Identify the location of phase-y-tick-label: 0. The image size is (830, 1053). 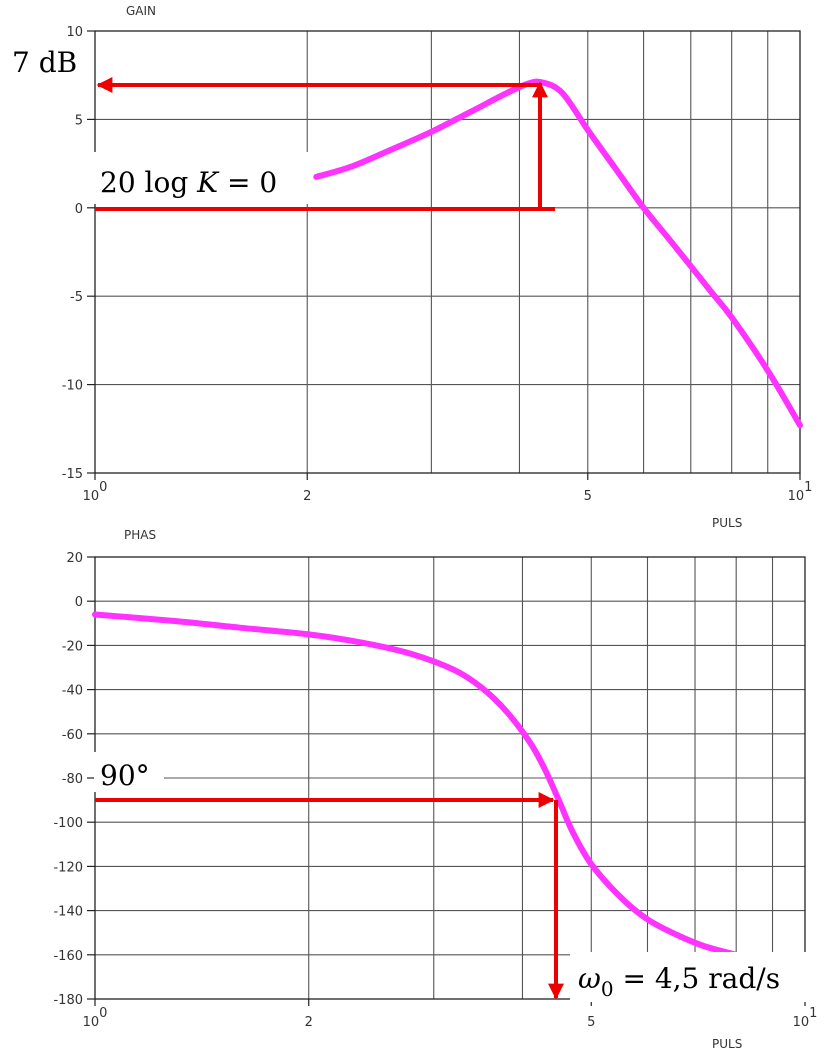
(79, 602).